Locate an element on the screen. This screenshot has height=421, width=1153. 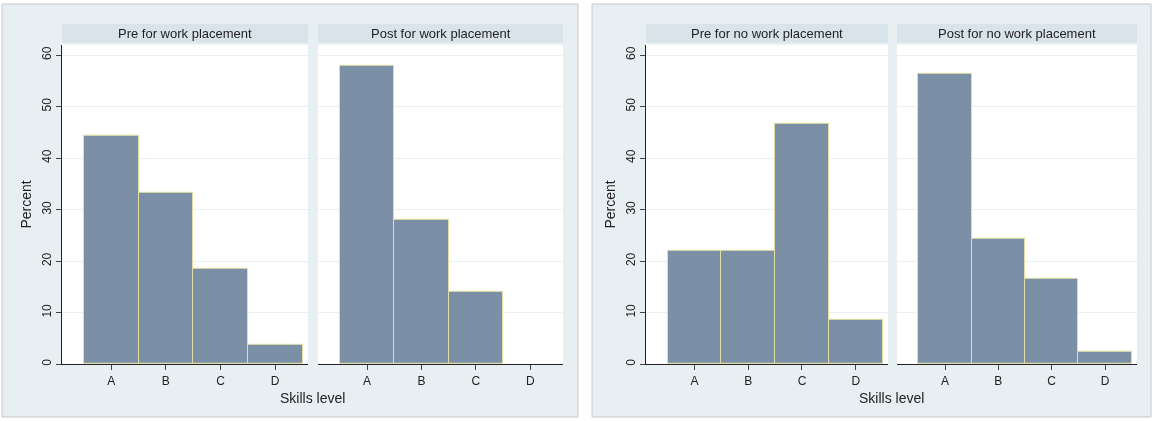
chart-title: Pre for no work placement is located at coordinates (767, 33).